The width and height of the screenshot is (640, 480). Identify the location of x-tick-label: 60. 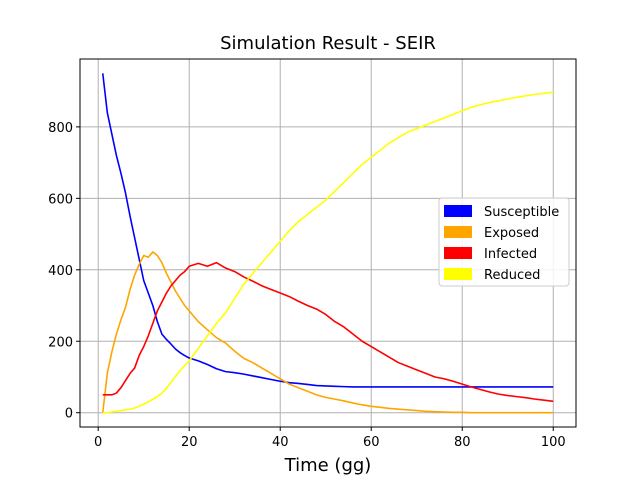
(371, 442).